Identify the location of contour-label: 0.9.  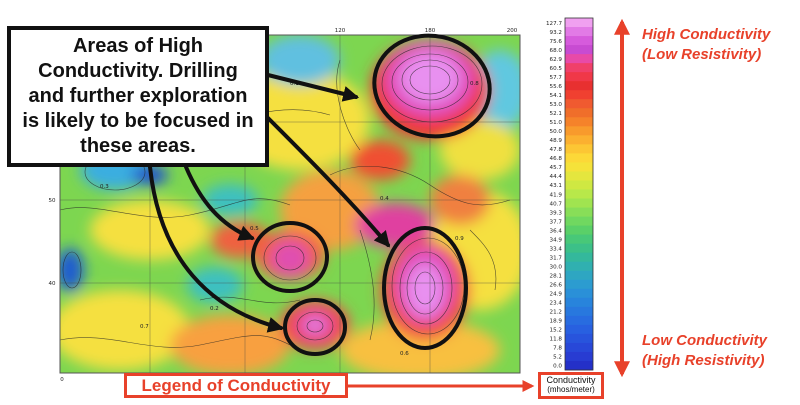
(459, 239).